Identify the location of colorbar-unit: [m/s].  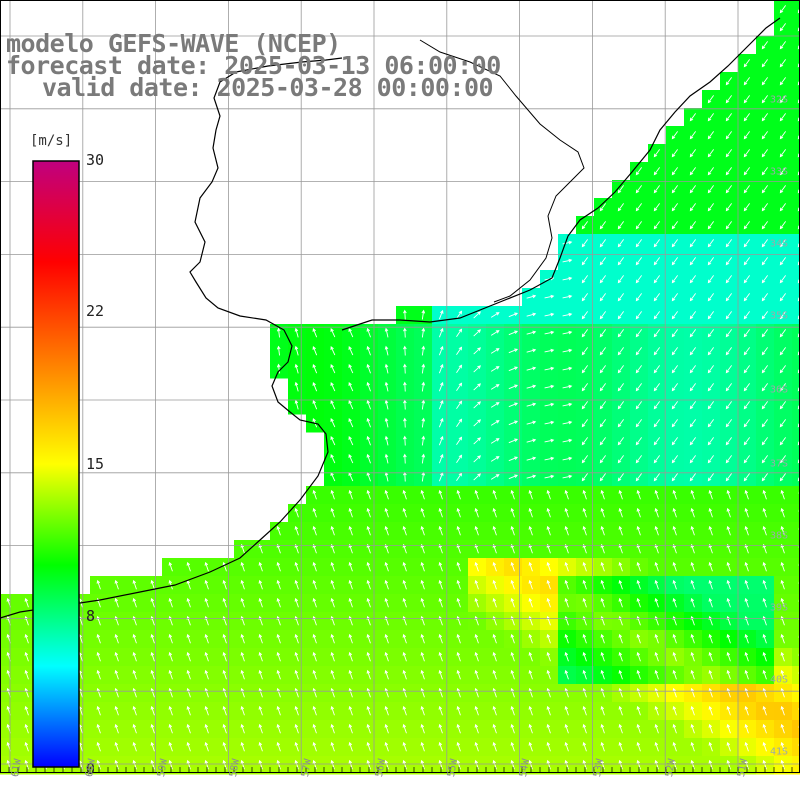
(51, 141).